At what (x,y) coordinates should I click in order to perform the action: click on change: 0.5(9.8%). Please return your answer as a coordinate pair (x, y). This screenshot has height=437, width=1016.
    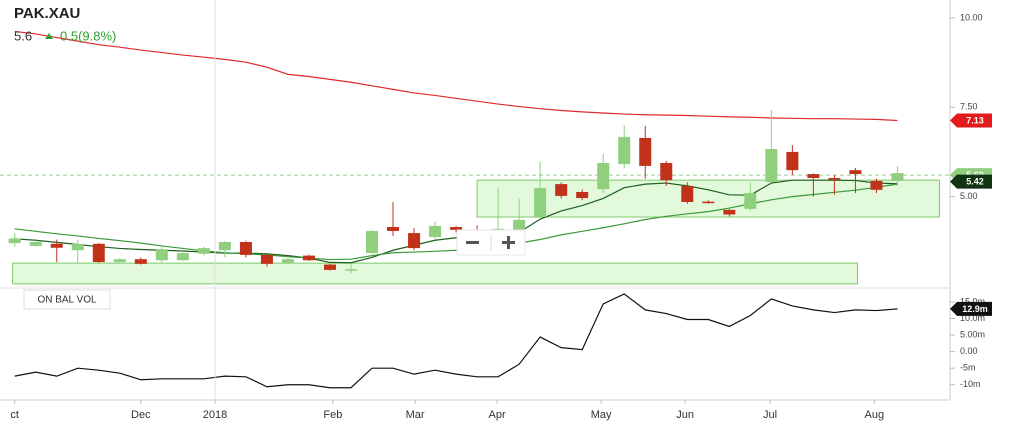
    Looking at the image, I should click on (88, 35).